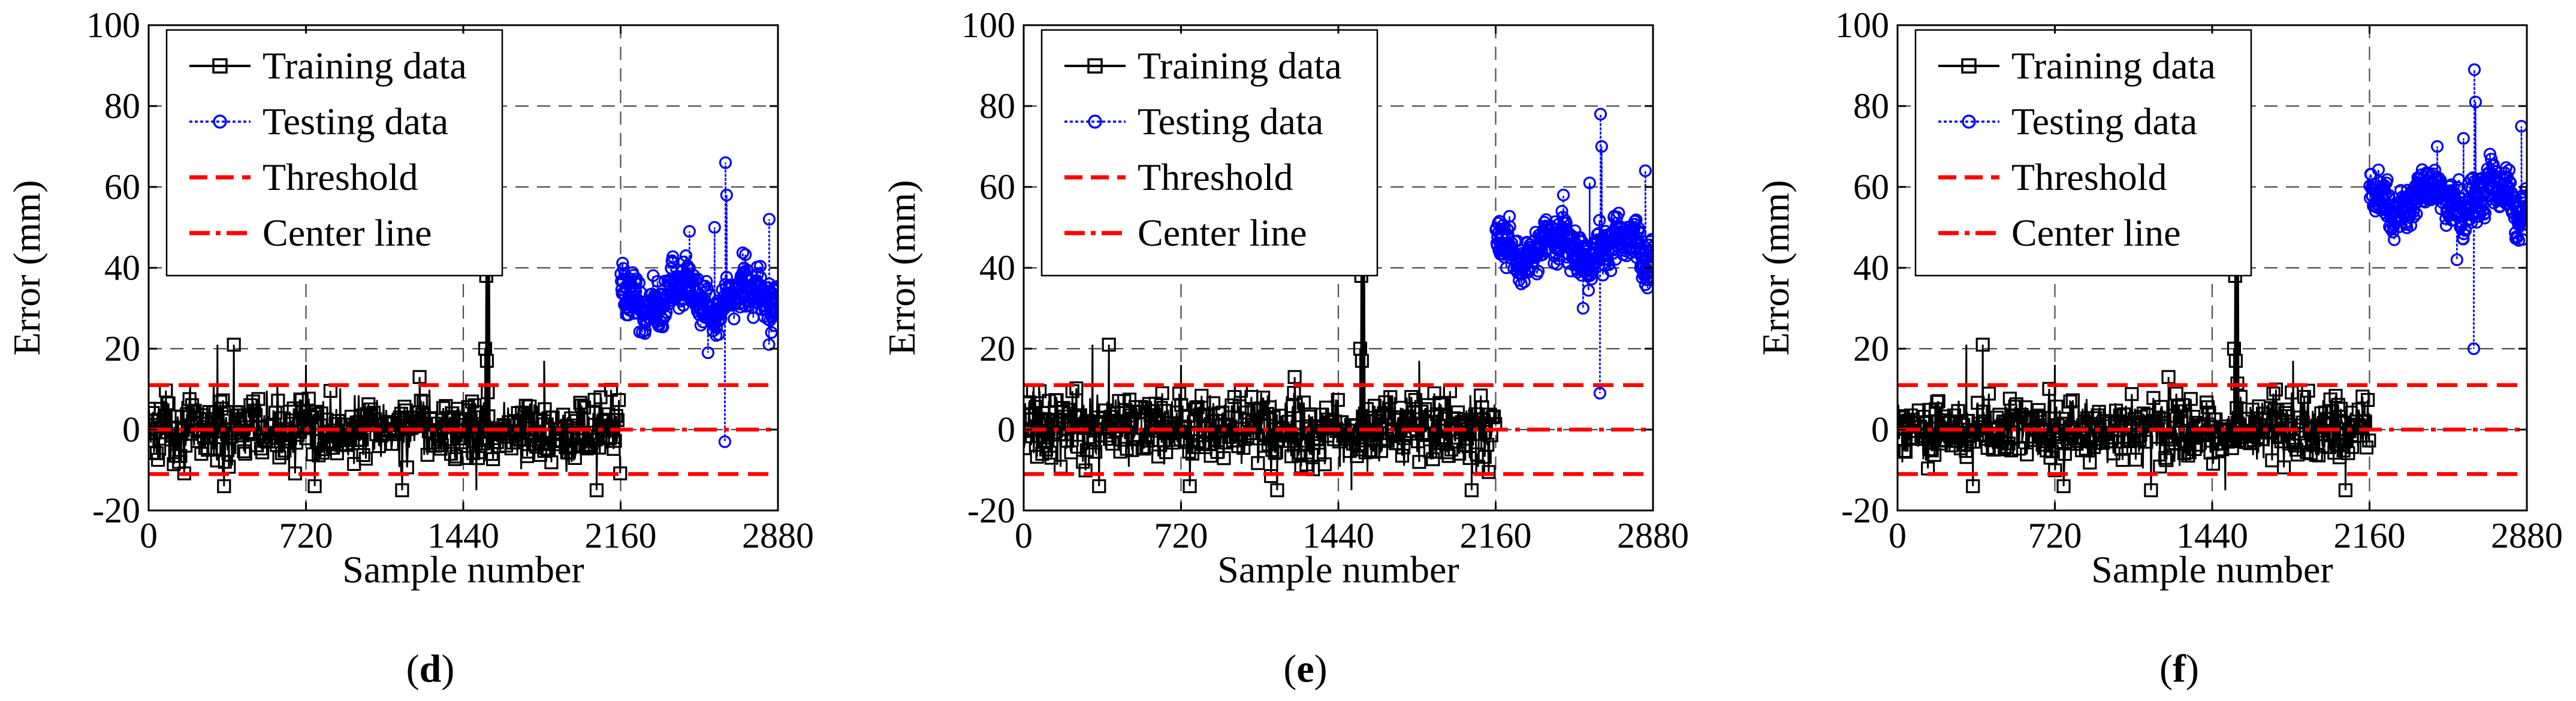 This screenshot has height=701, width=2576. Describe the element at coordinates (1230, 121) in the screenshot. I see `legend-label: Testing data` at that location.